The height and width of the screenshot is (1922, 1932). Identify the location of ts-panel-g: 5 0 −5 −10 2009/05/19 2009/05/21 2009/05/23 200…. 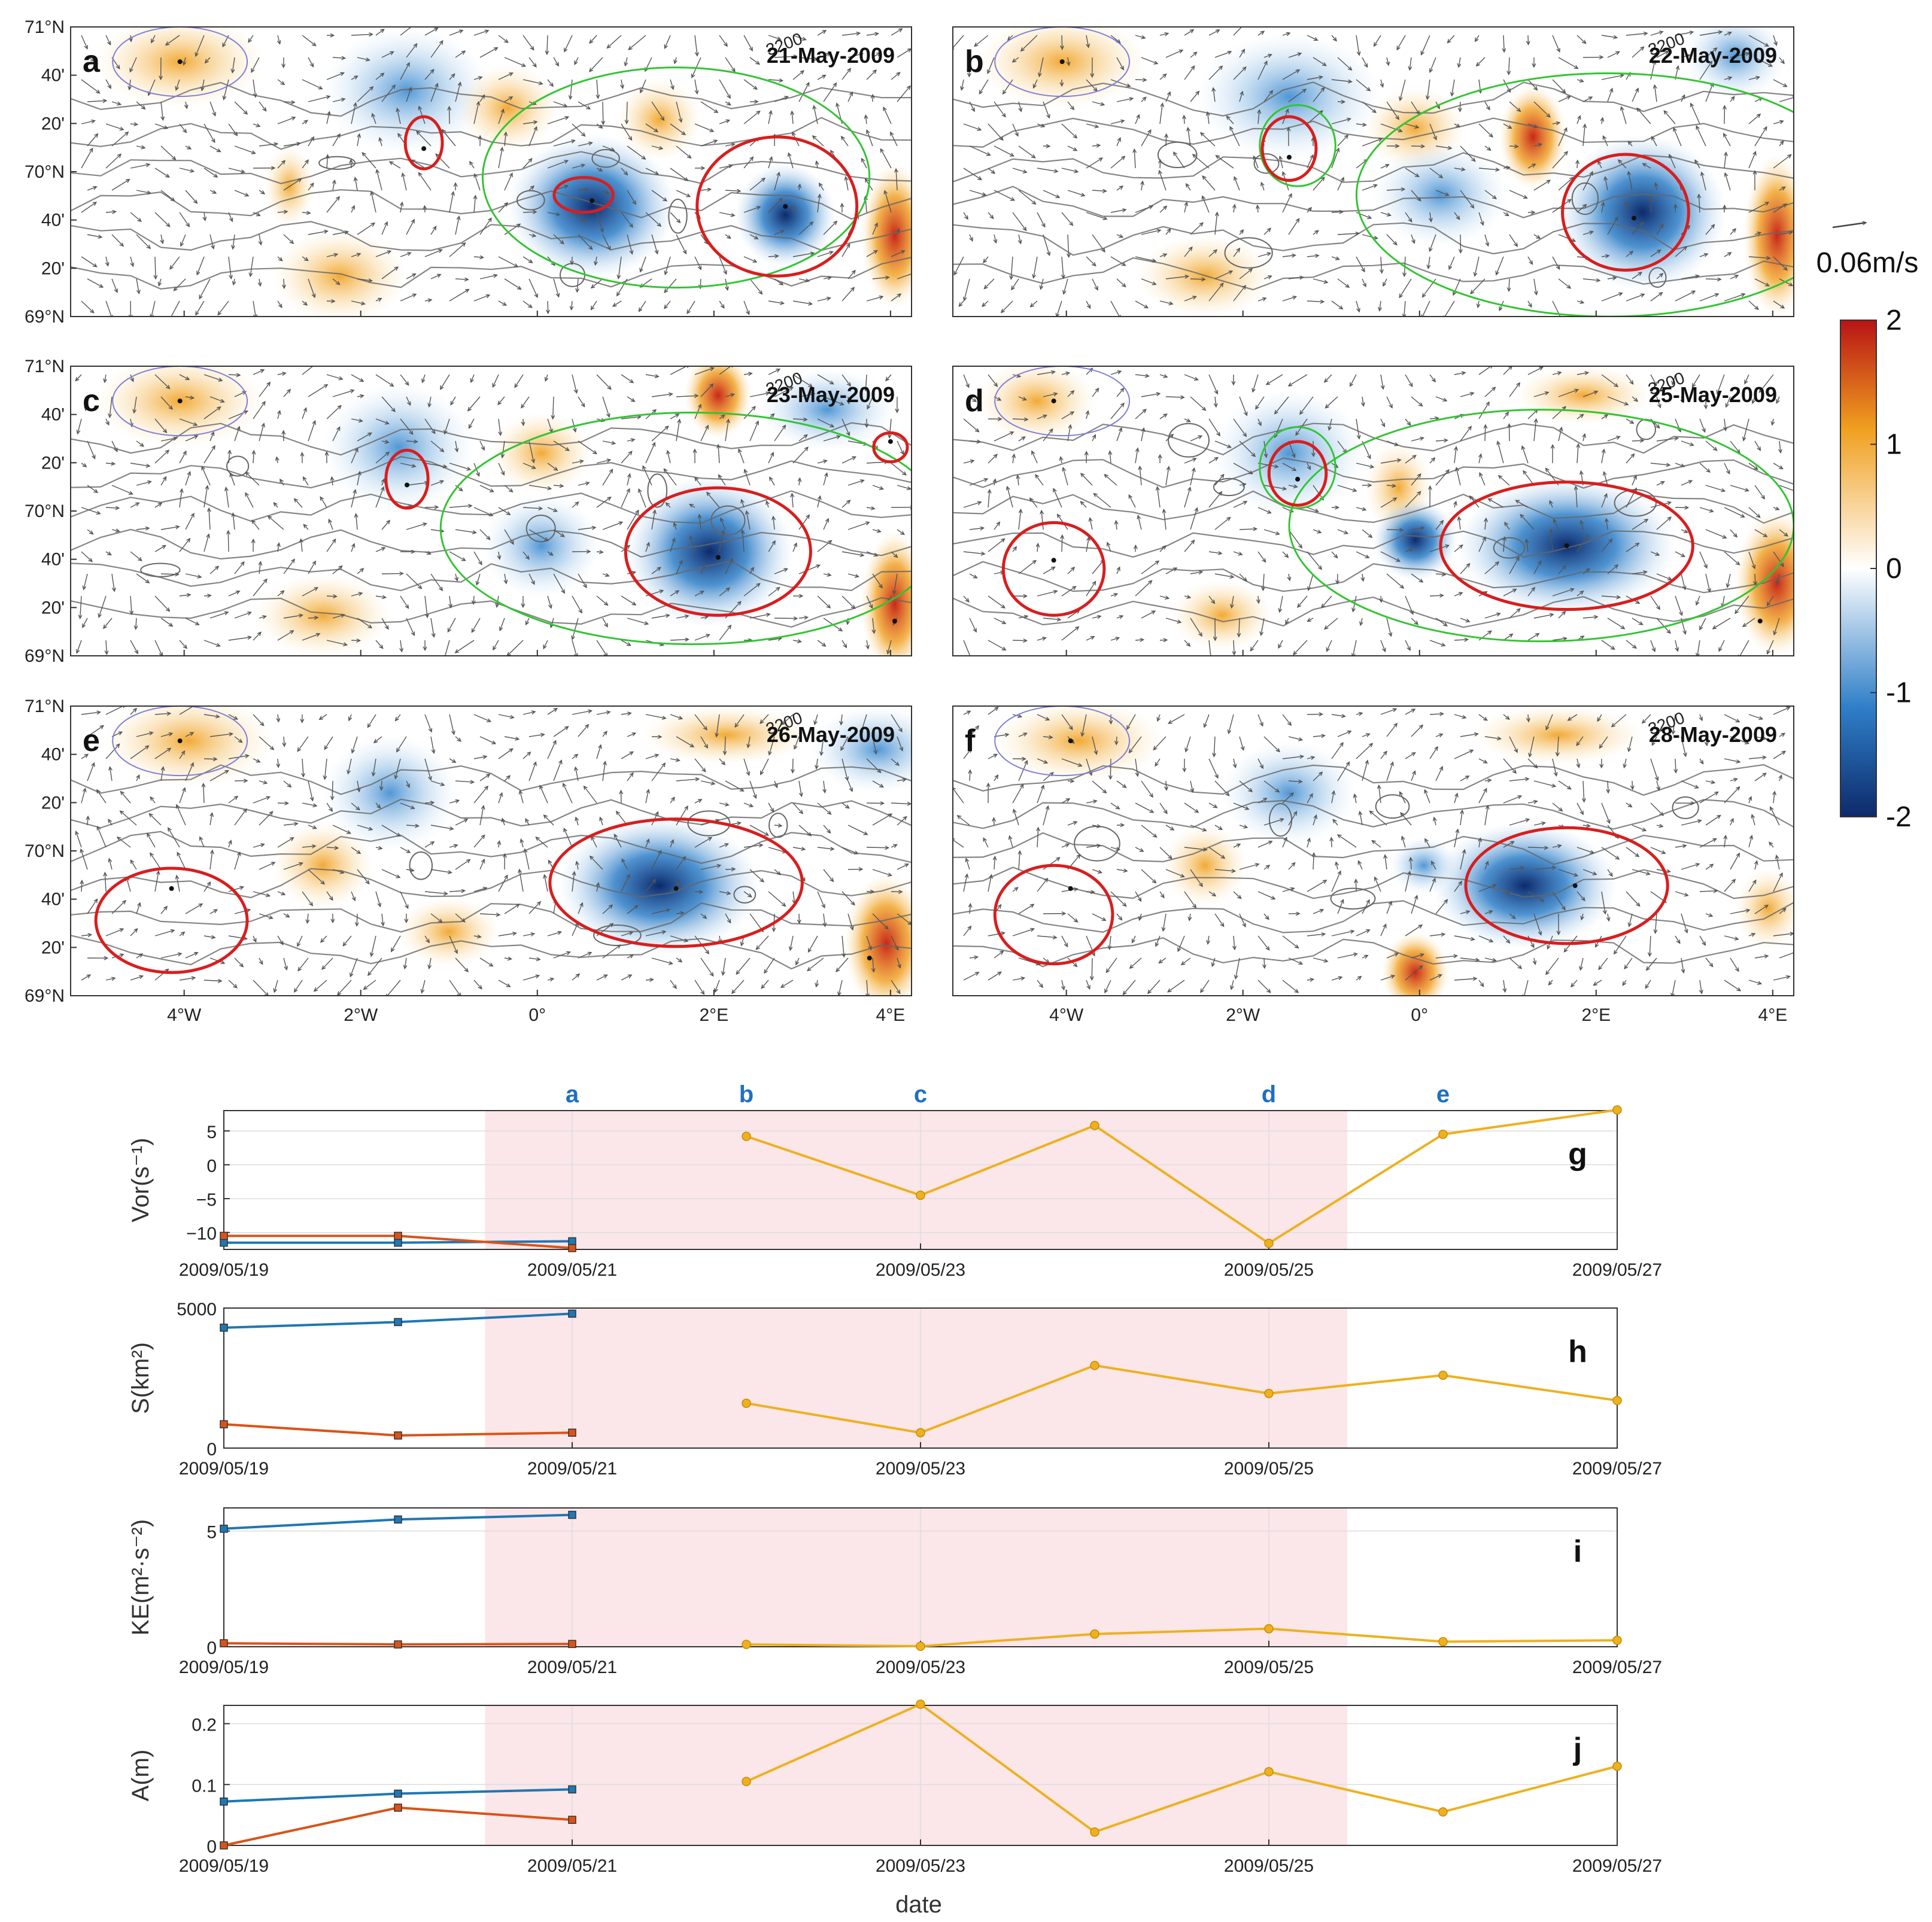
(894, 1192).